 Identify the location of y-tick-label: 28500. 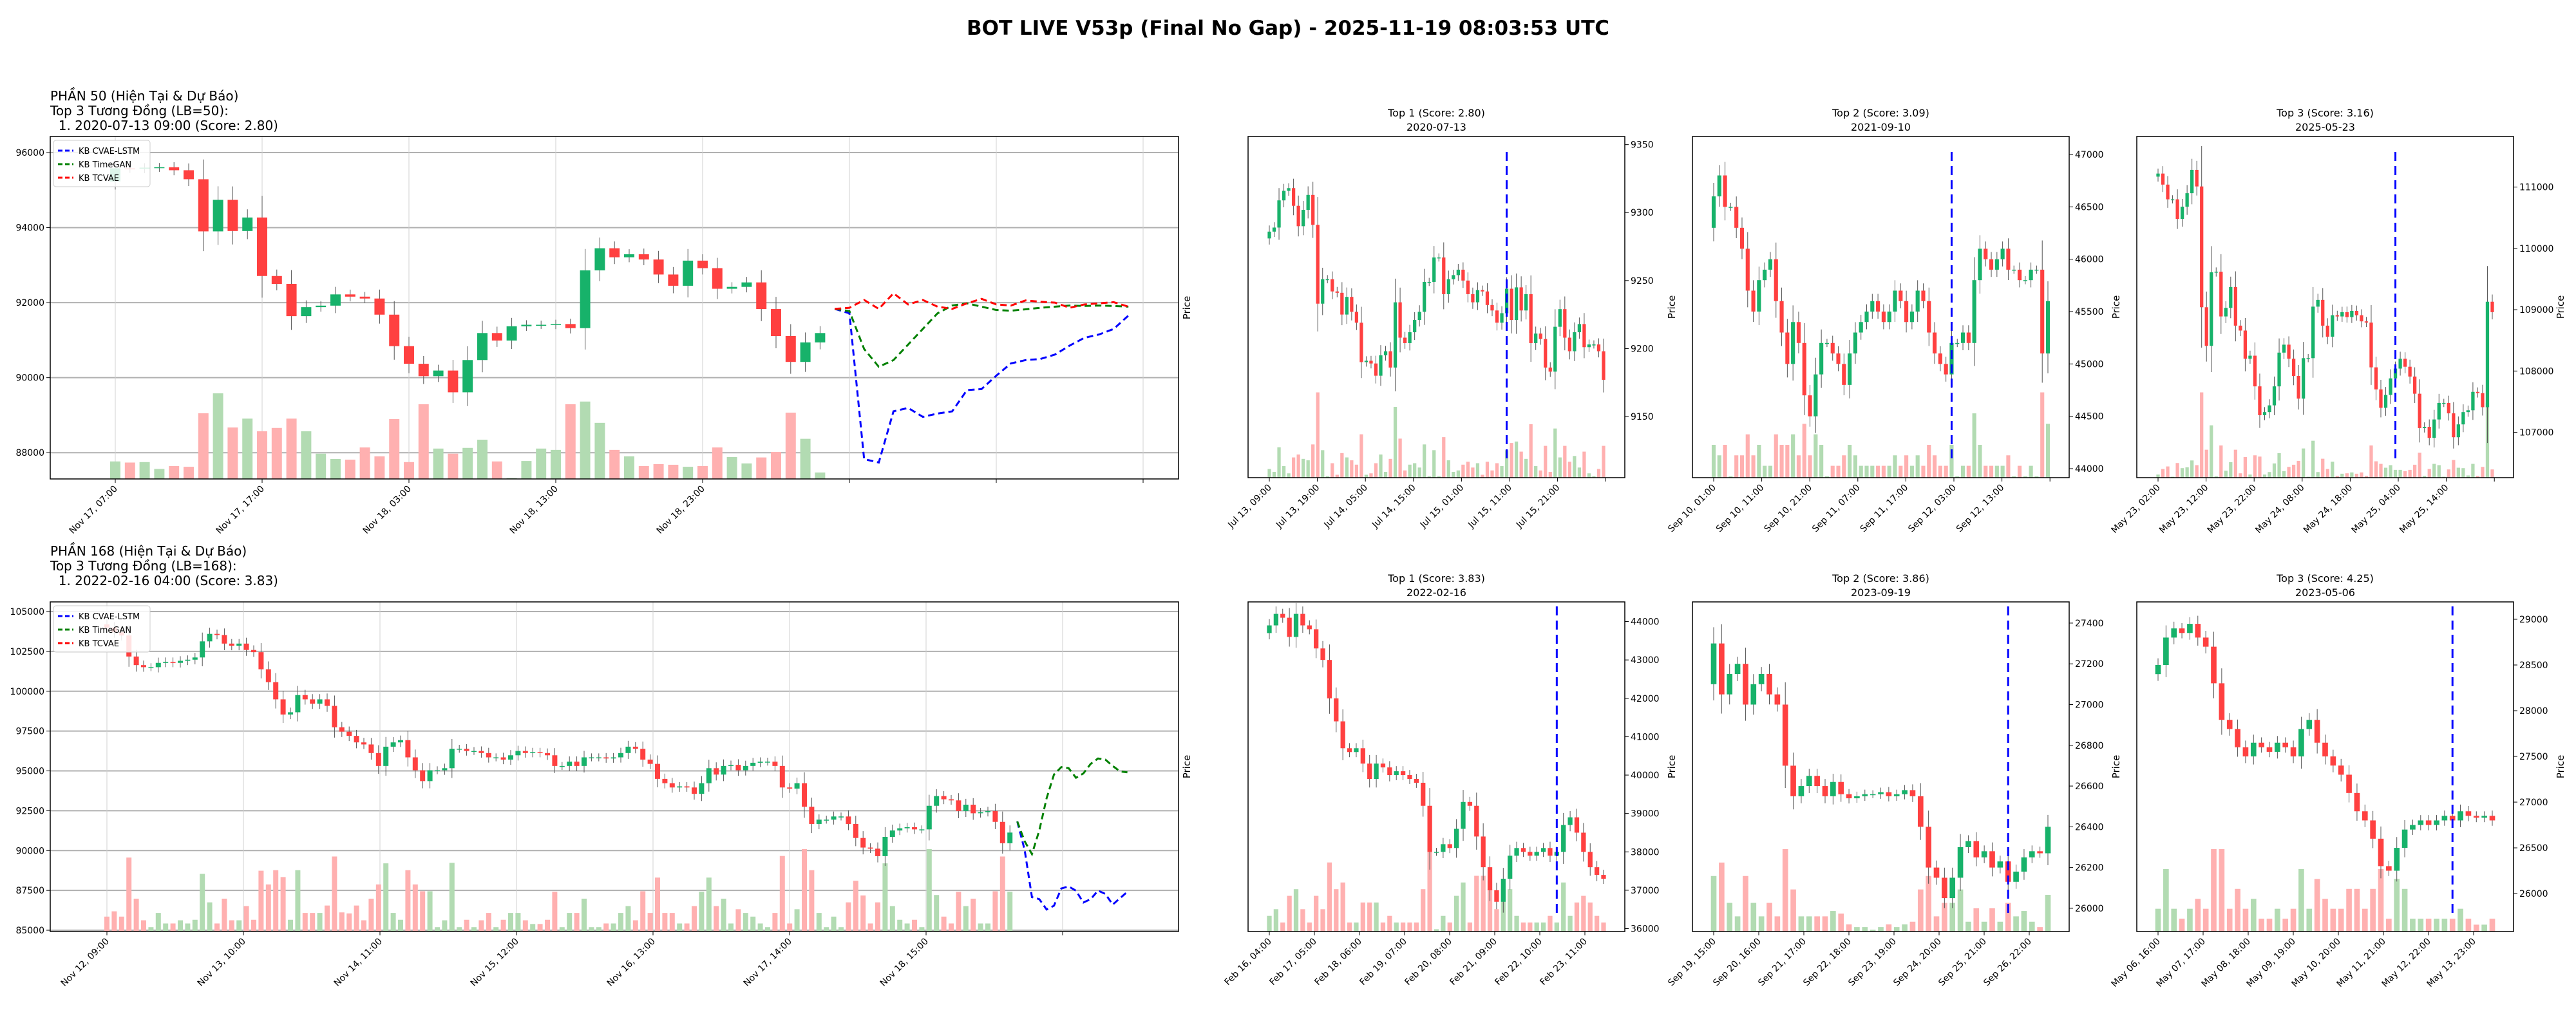
(2533, 666).